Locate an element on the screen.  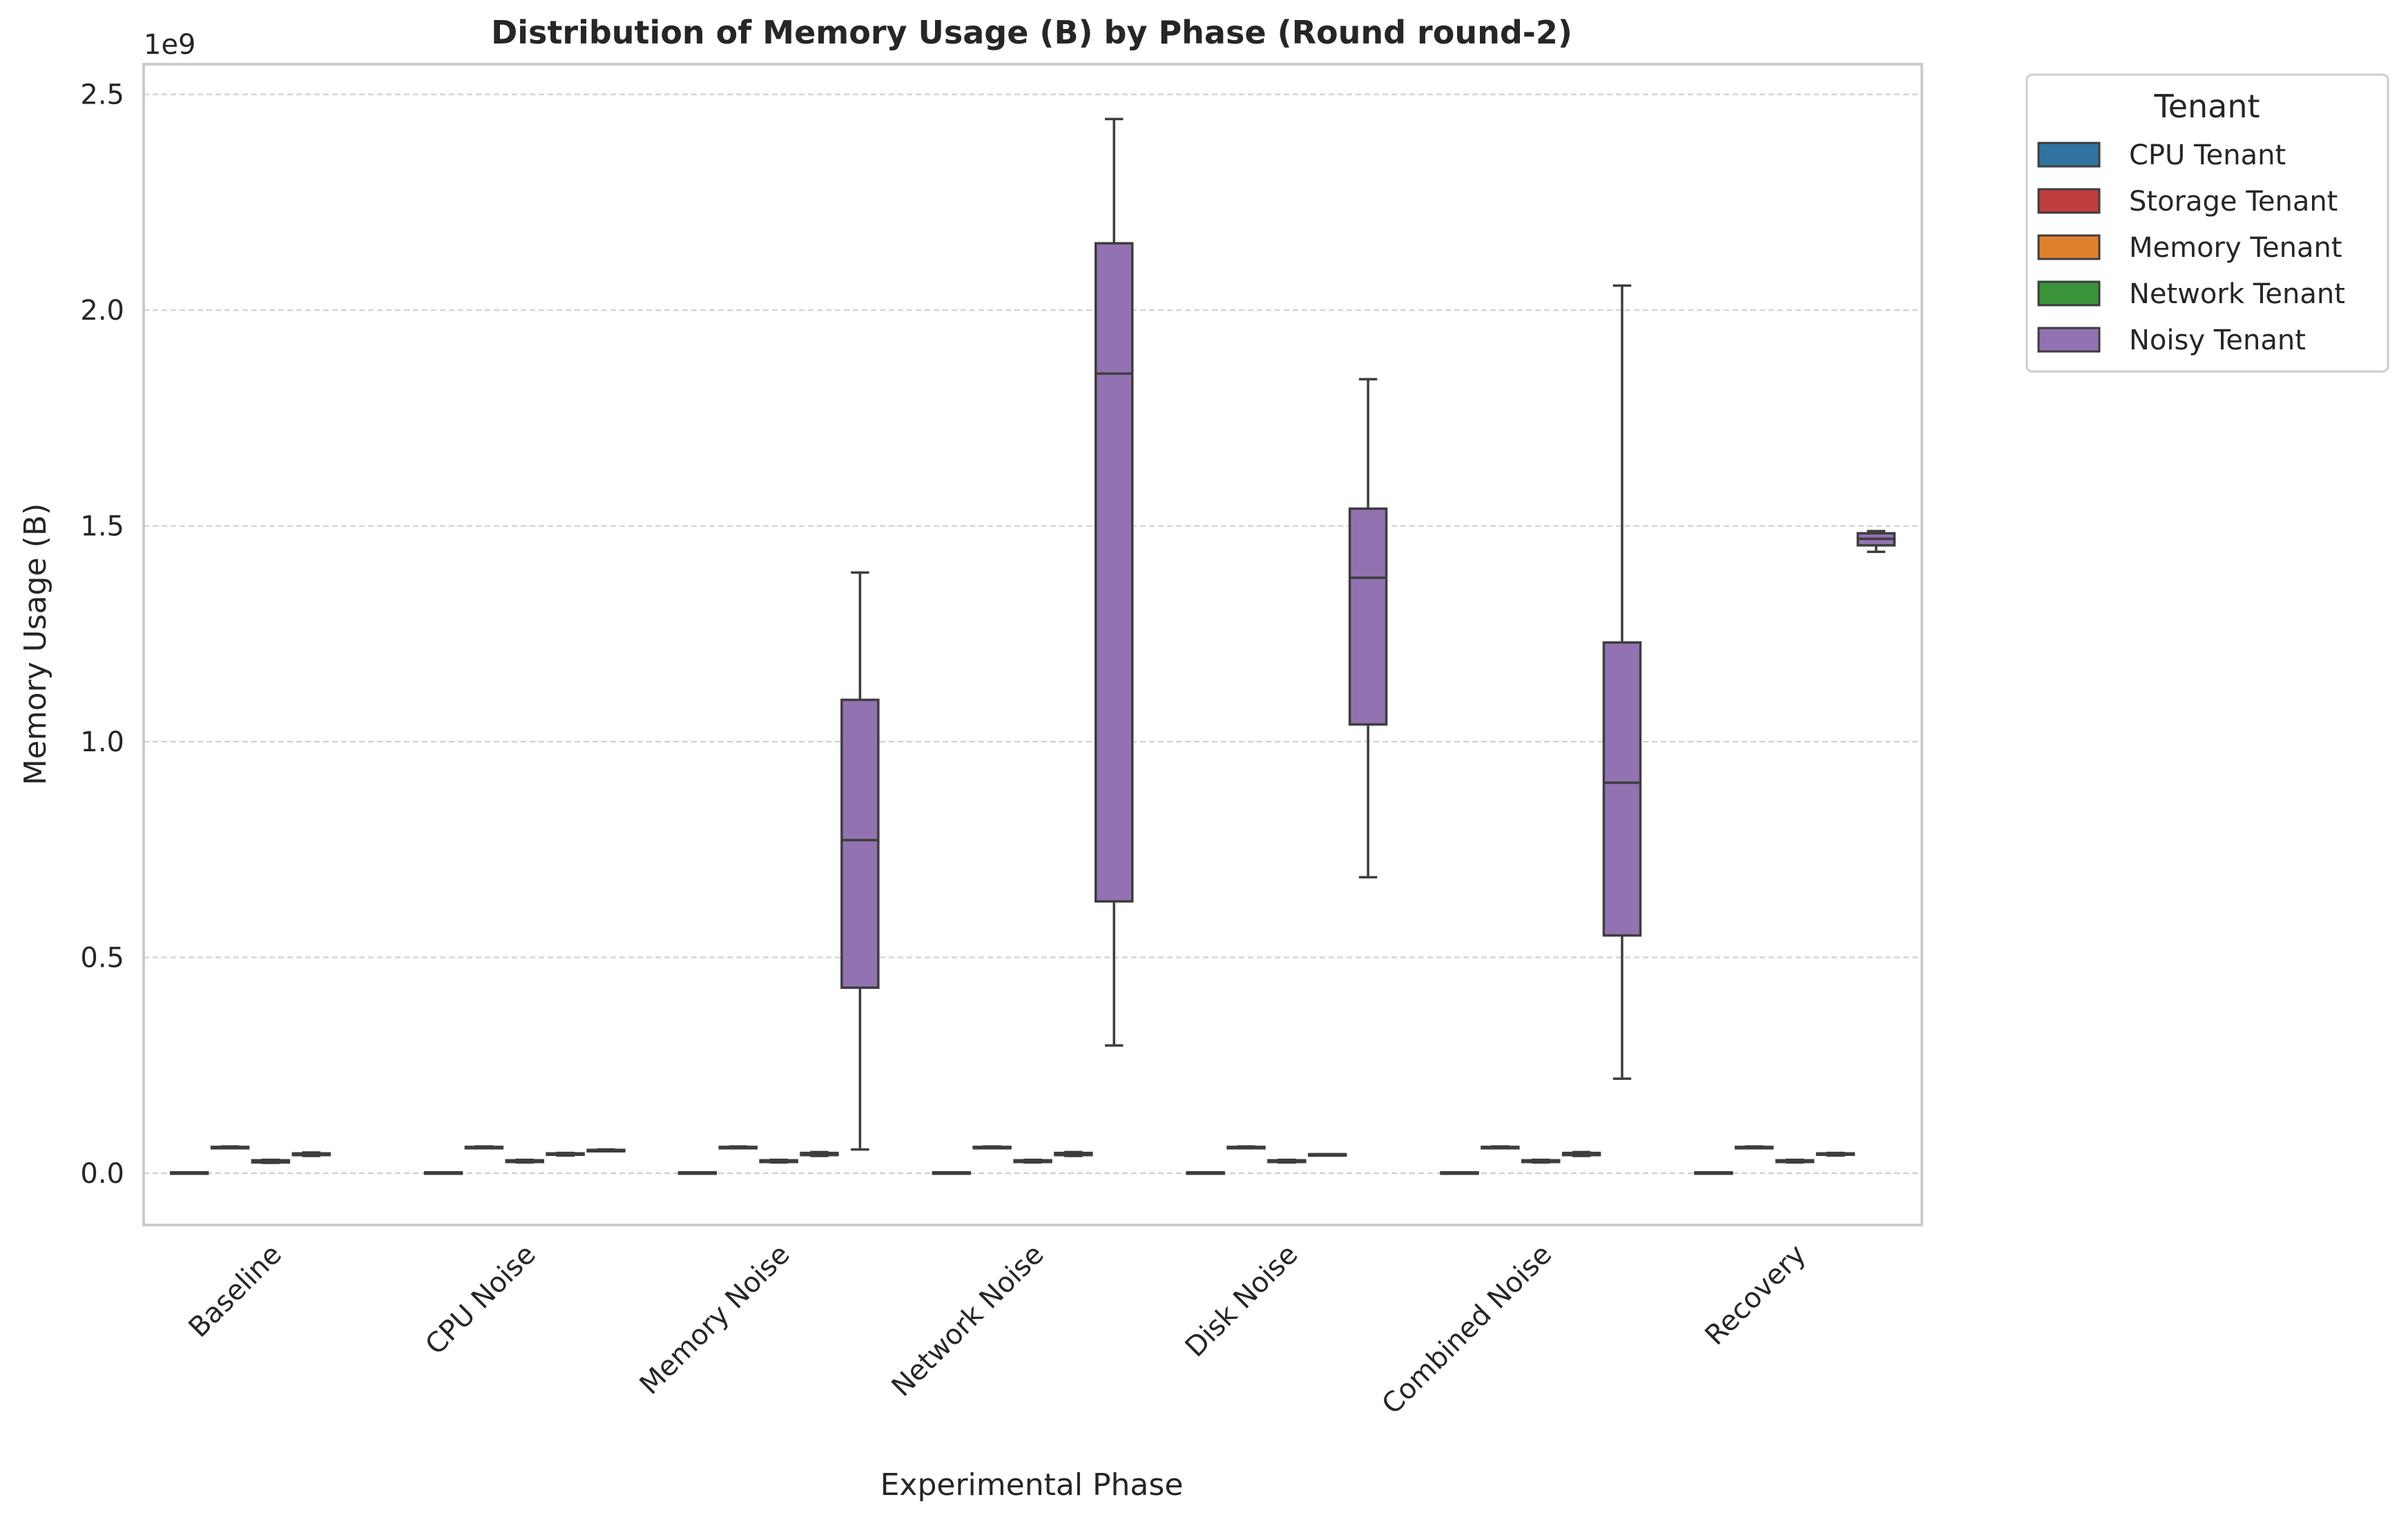
box-network-tenant-network-noise is located at coordinates (1073, 1153).